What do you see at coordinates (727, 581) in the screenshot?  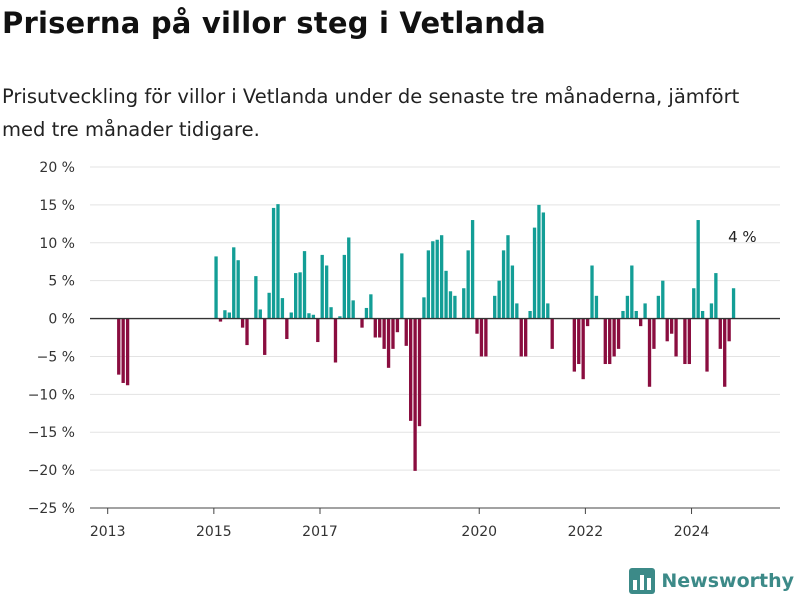 I see `logo-text: Newsworthy` at bounding box center [727, 581].